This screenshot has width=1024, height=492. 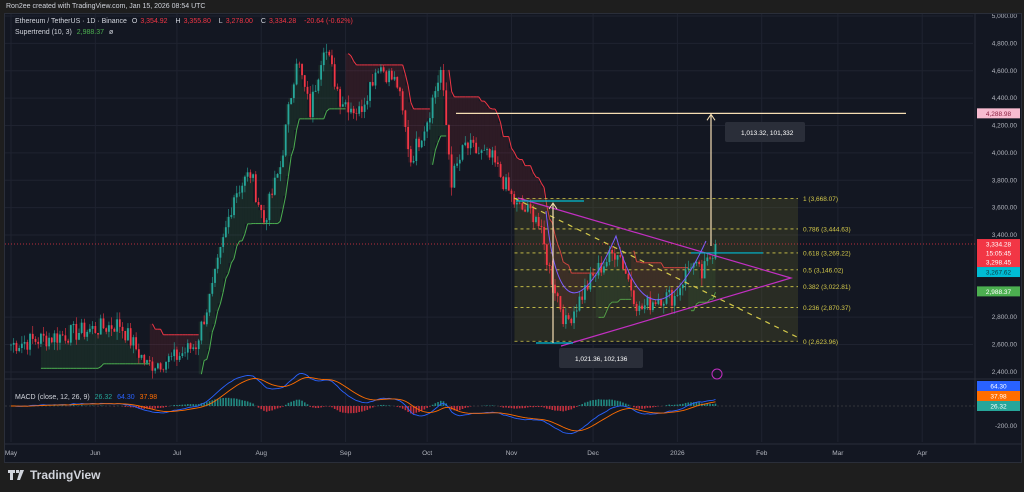 What do you see at coordinates (1005, 317) in the screenshot?
I see `price-tick-label: 2,800.00` at bounding box center [1005, 317].